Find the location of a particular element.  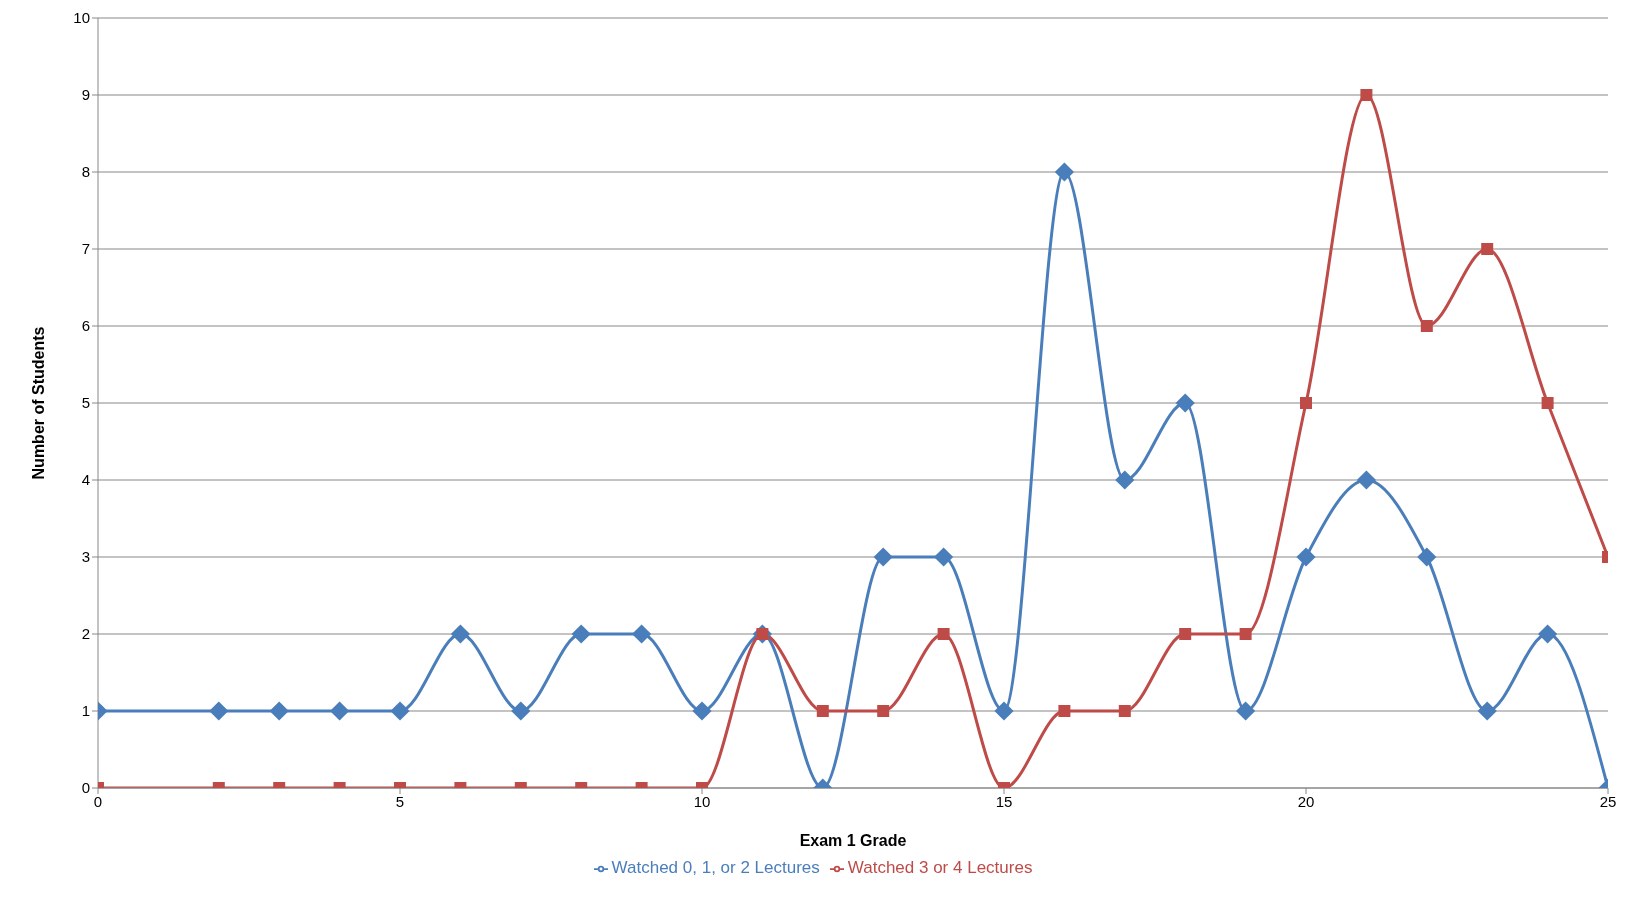

y-tick-label: 3 is located at coordinates (85, 557).